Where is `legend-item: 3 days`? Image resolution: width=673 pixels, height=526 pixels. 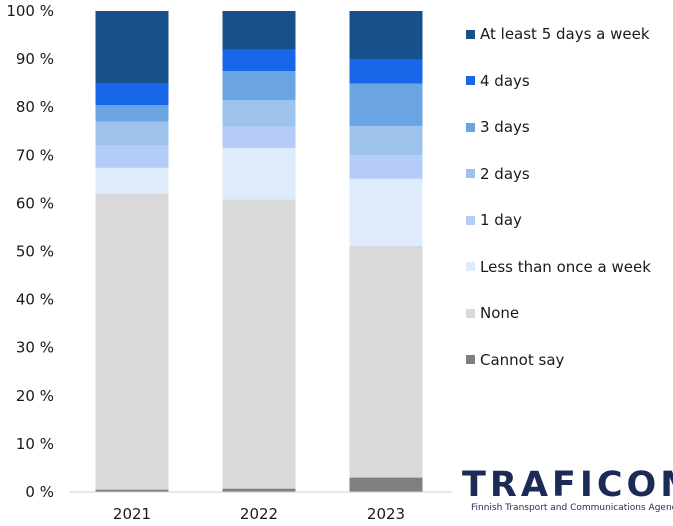 legend-item: 3 days is located at coordinates (498, 127).